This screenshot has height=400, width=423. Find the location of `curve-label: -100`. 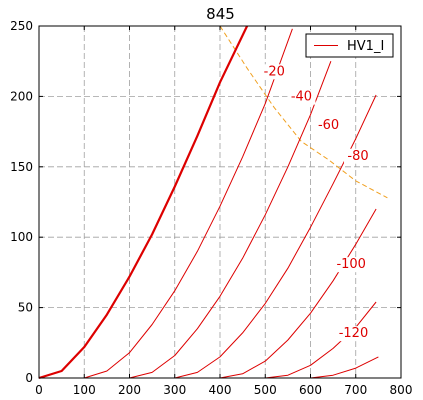

curve-label: -100 is located at coordinates (351, 264).